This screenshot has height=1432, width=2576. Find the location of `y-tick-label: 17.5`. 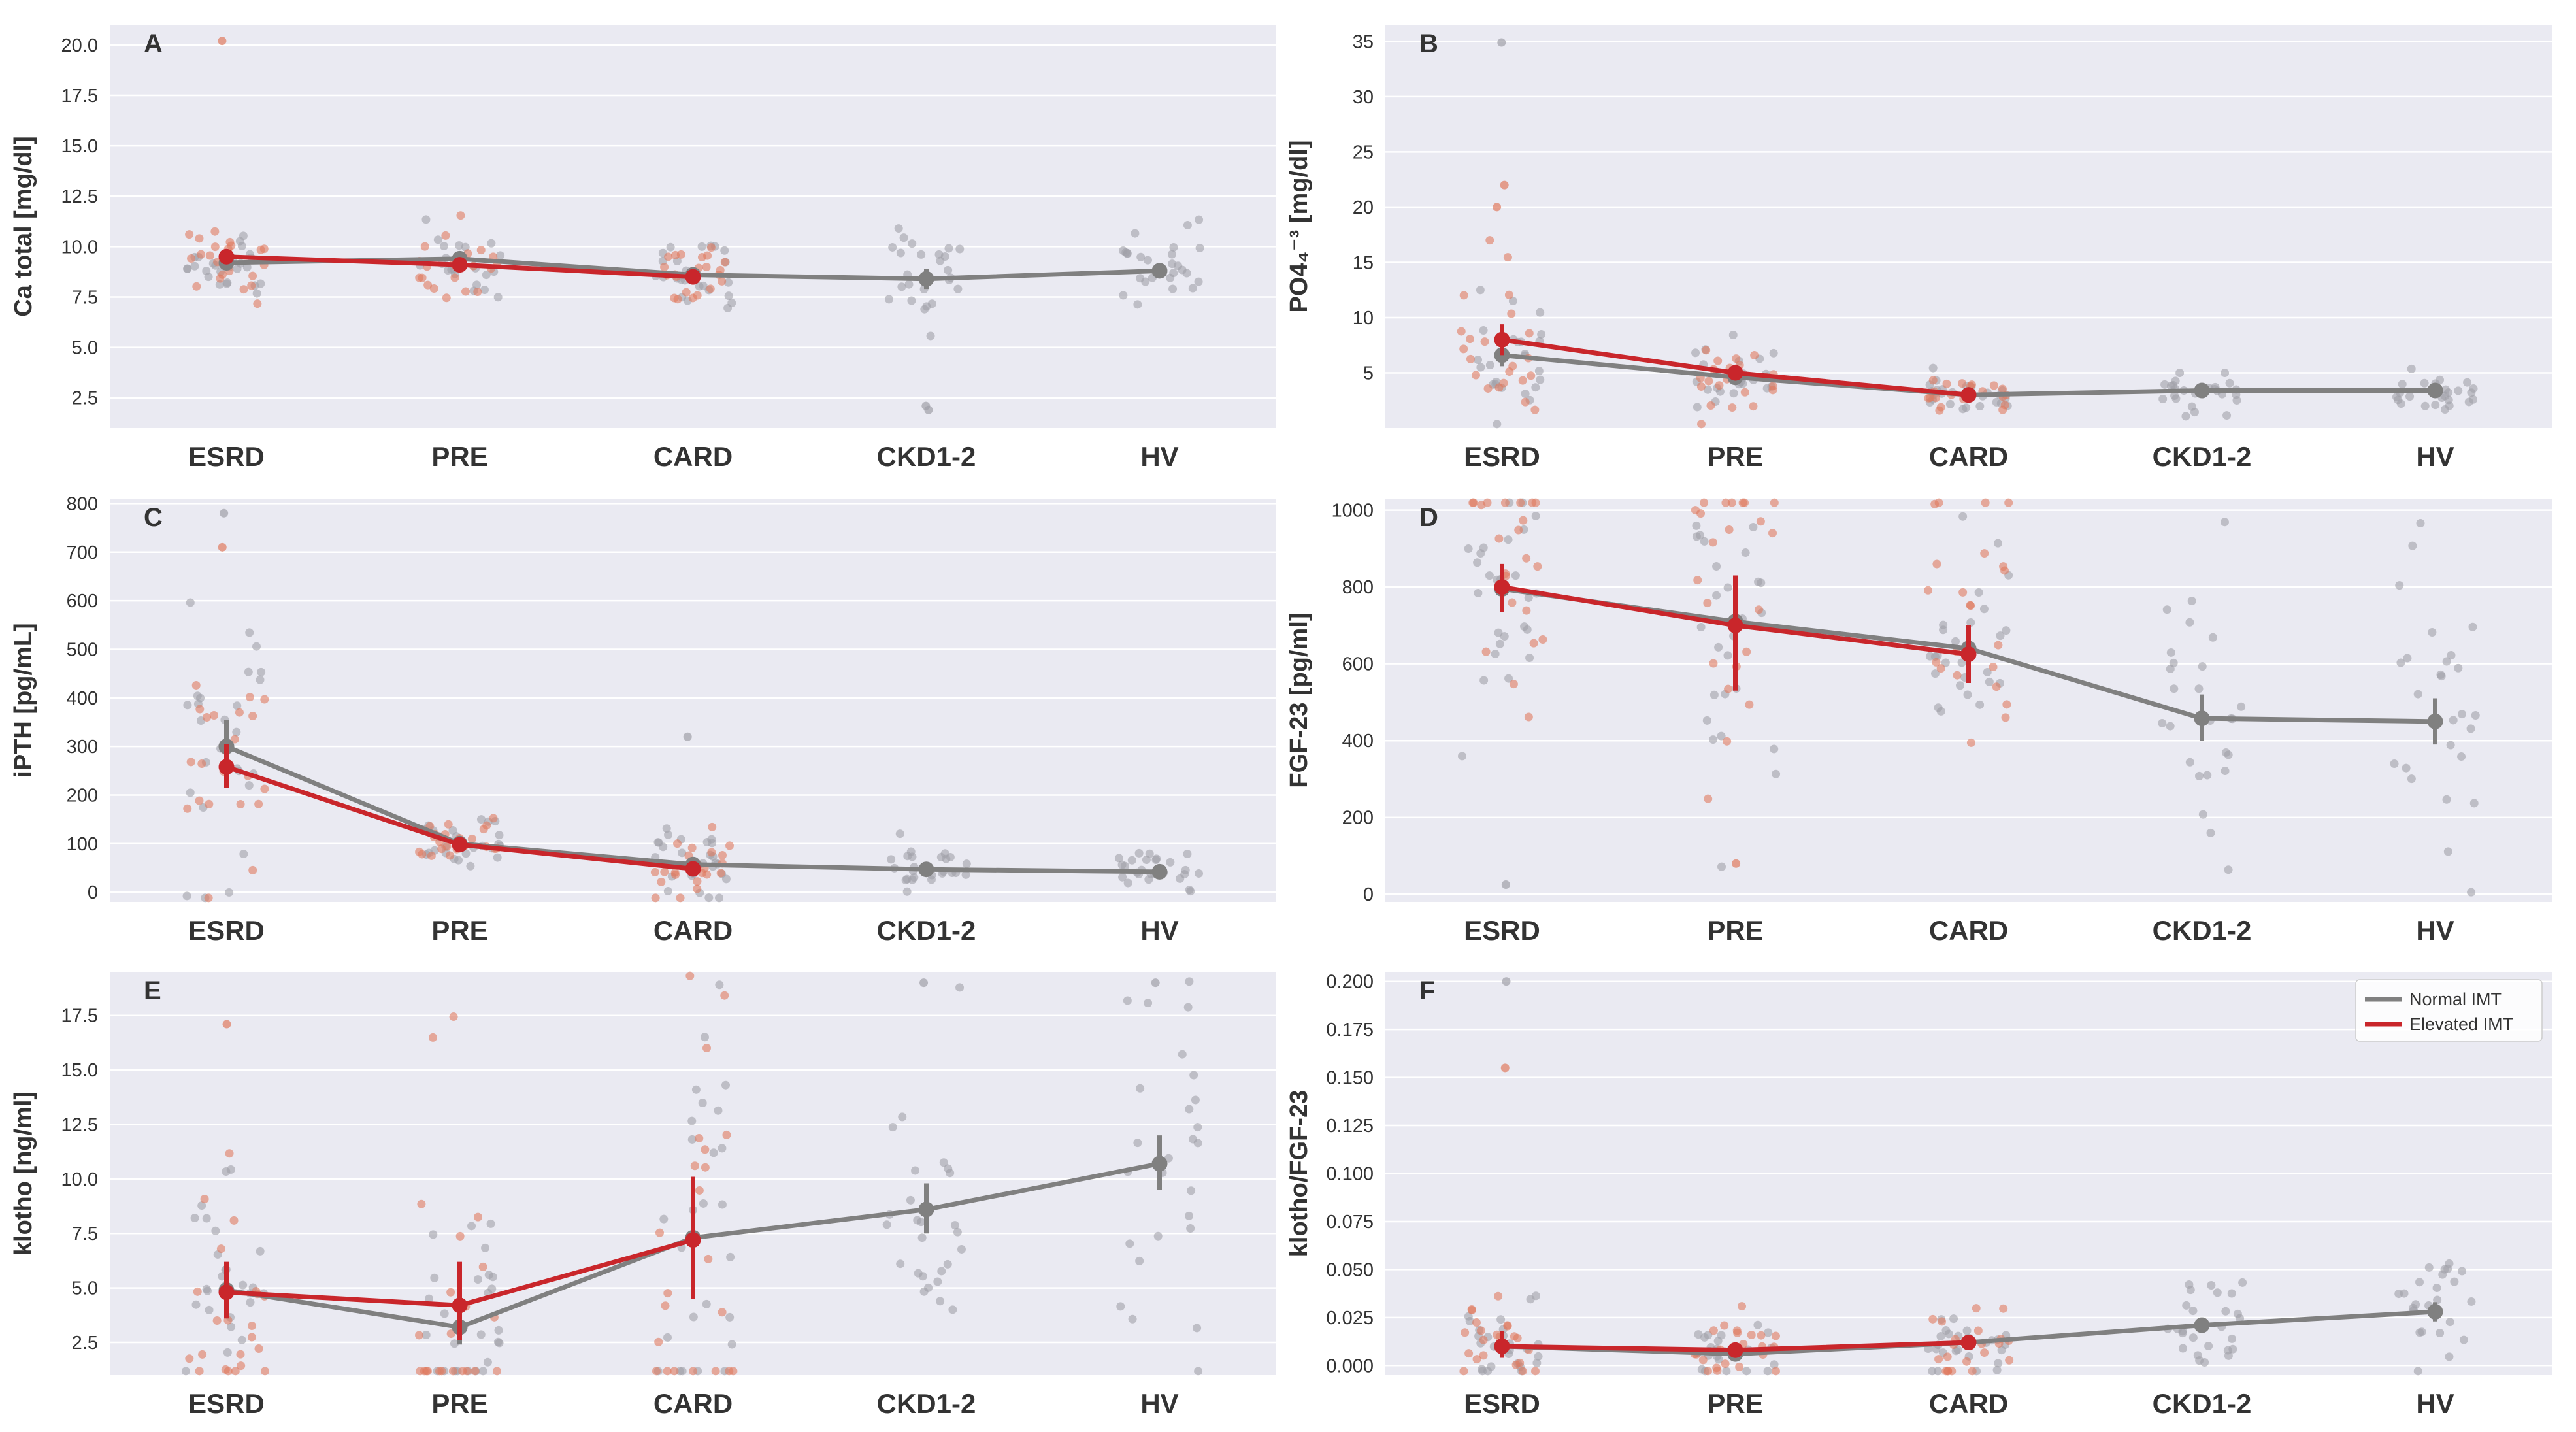

y-tick-label: 17.5 is located at coordinates (79, 1017).